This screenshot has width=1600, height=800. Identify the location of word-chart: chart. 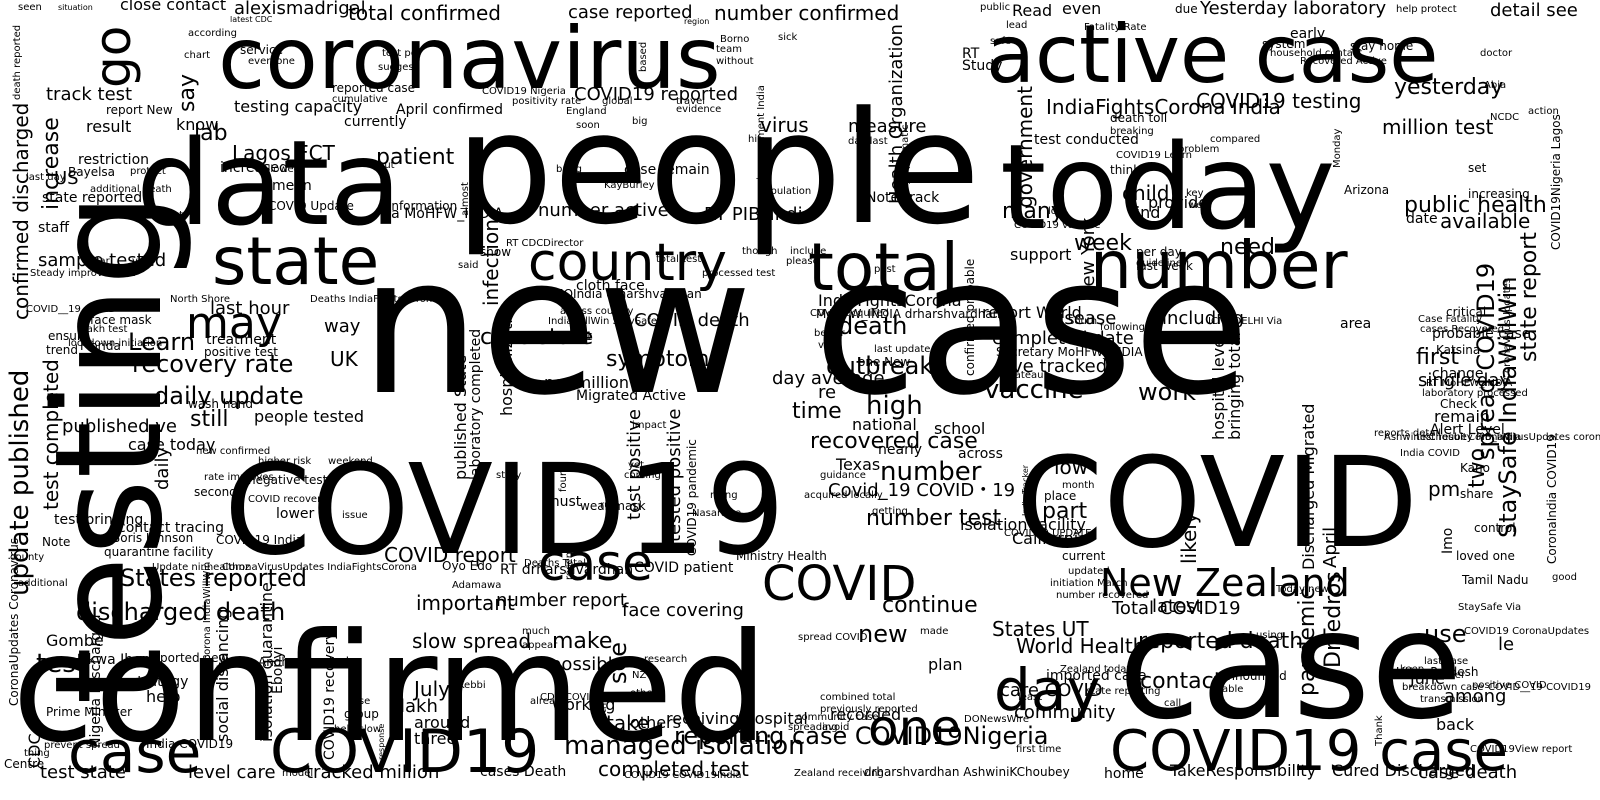
(197, 55).